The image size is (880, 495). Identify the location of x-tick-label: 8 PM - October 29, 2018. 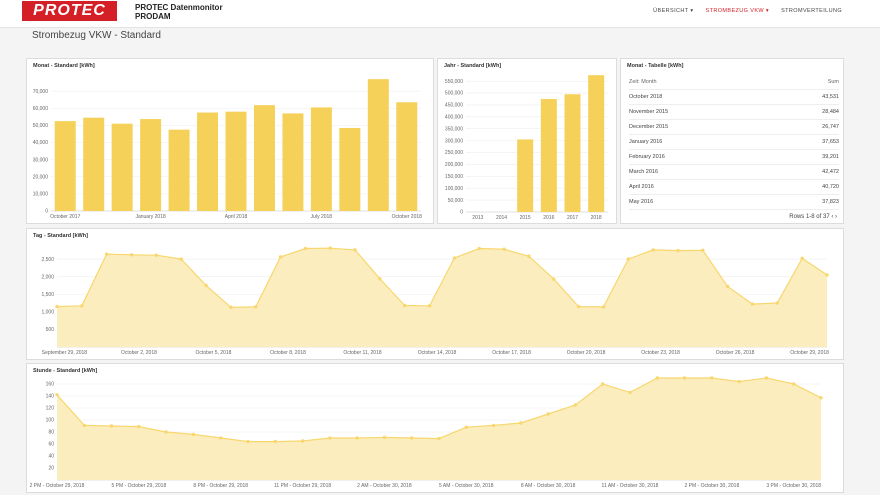
(220, 486).